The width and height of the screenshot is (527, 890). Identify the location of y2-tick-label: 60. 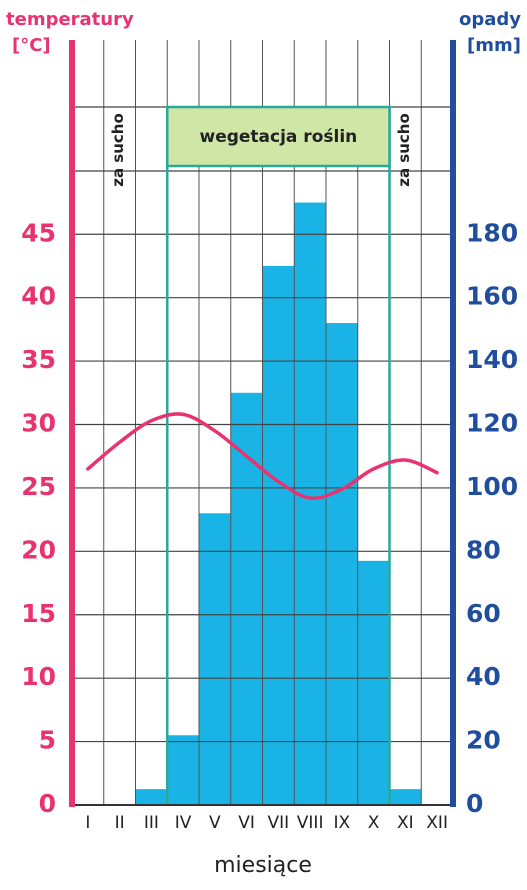
(483, 613).